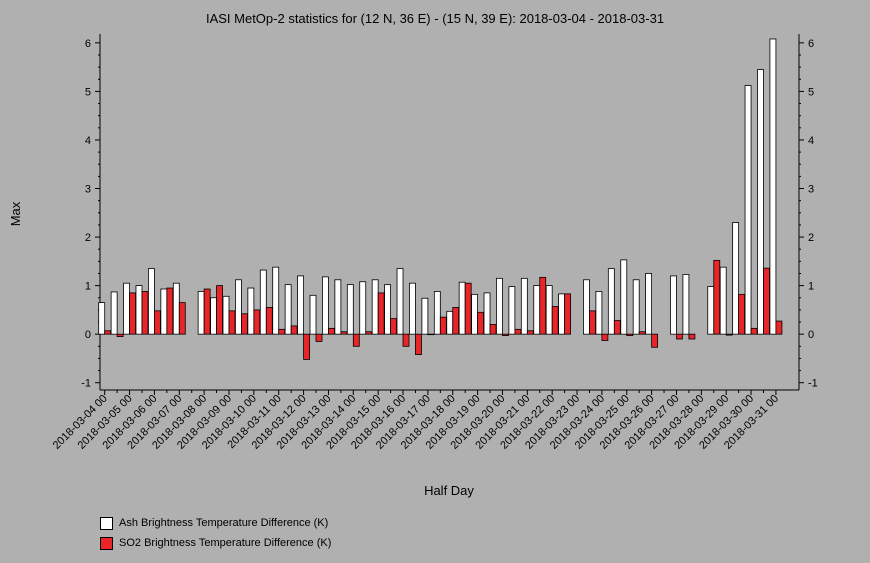  What do you see at coordinates (88, 190) in the screenshot?
I see `y-tick-label-left: 3` at bounding box center [88, 190].